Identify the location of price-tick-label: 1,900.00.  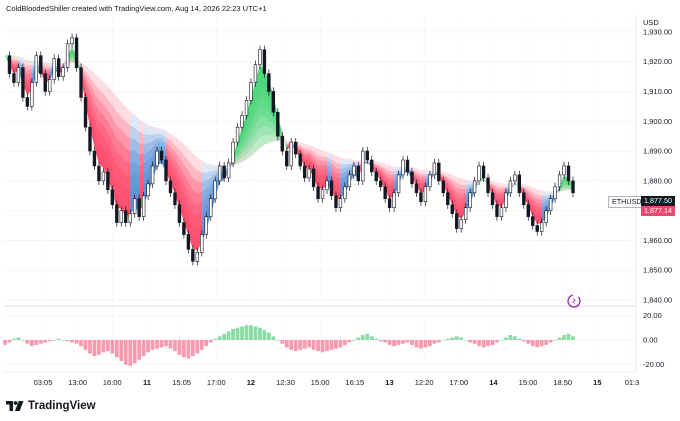
(657, 121).